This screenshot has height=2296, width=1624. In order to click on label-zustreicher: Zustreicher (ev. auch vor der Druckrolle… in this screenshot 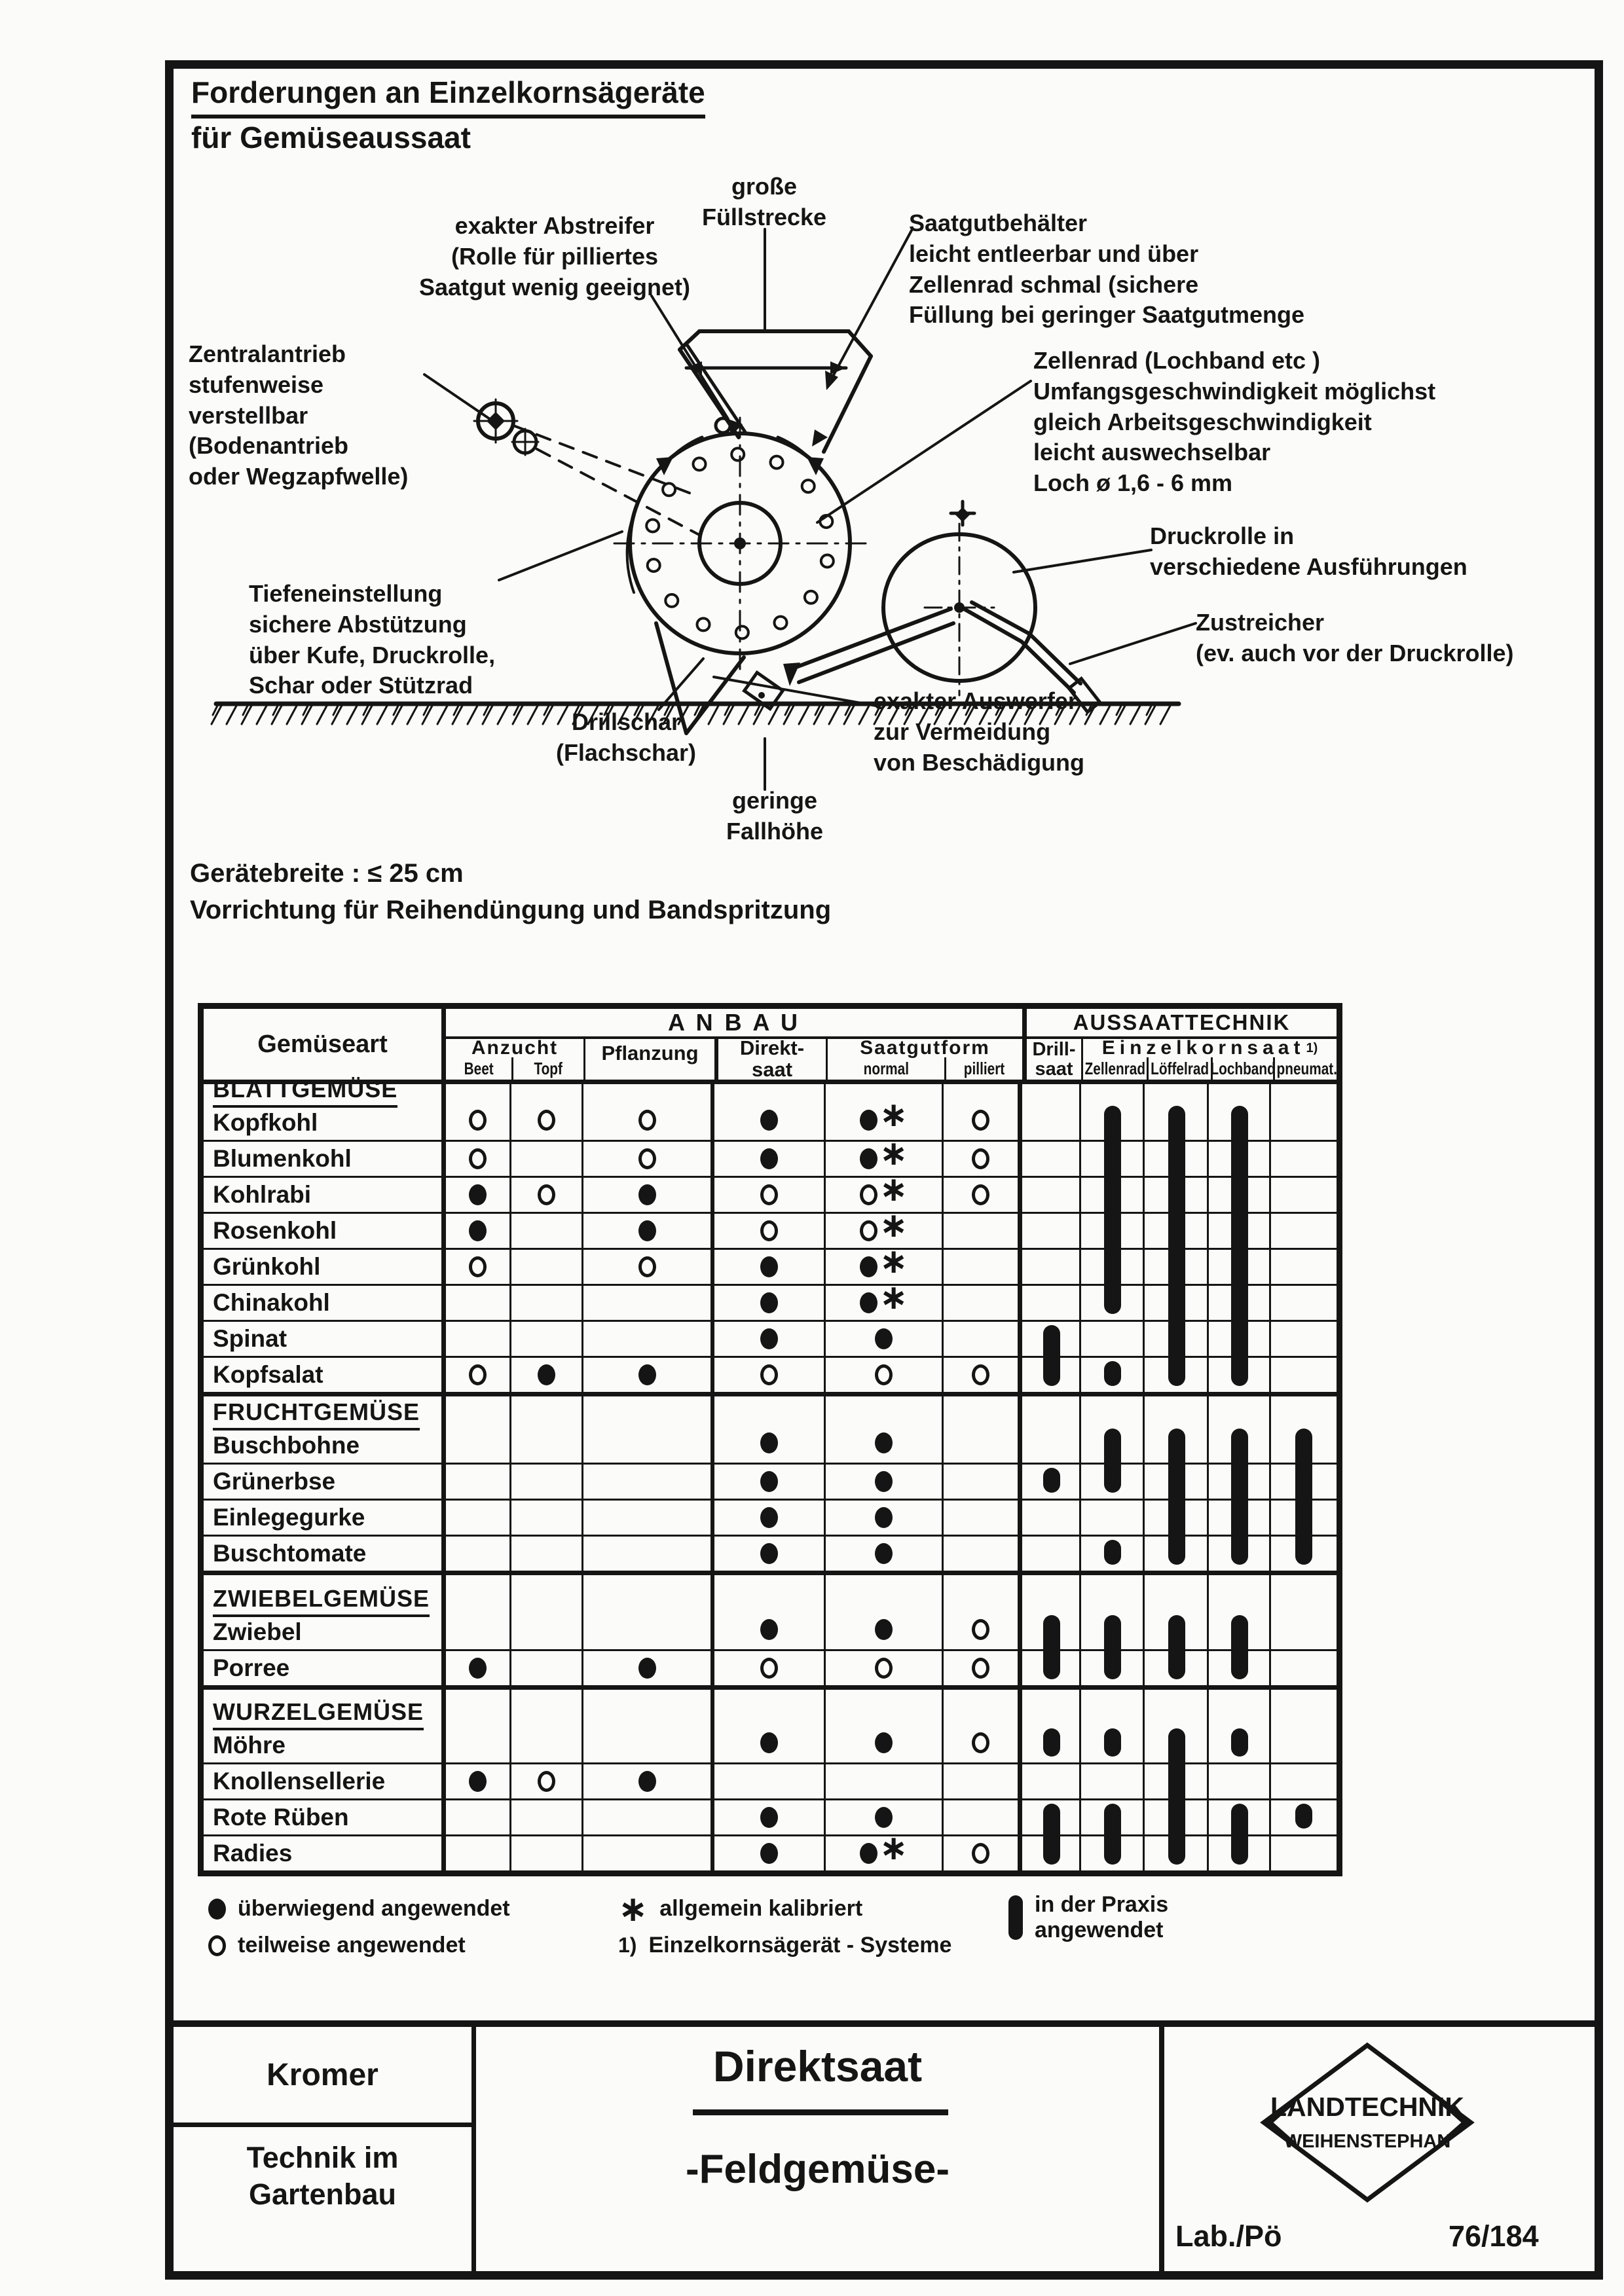, I will do `click(1355, 637)`.